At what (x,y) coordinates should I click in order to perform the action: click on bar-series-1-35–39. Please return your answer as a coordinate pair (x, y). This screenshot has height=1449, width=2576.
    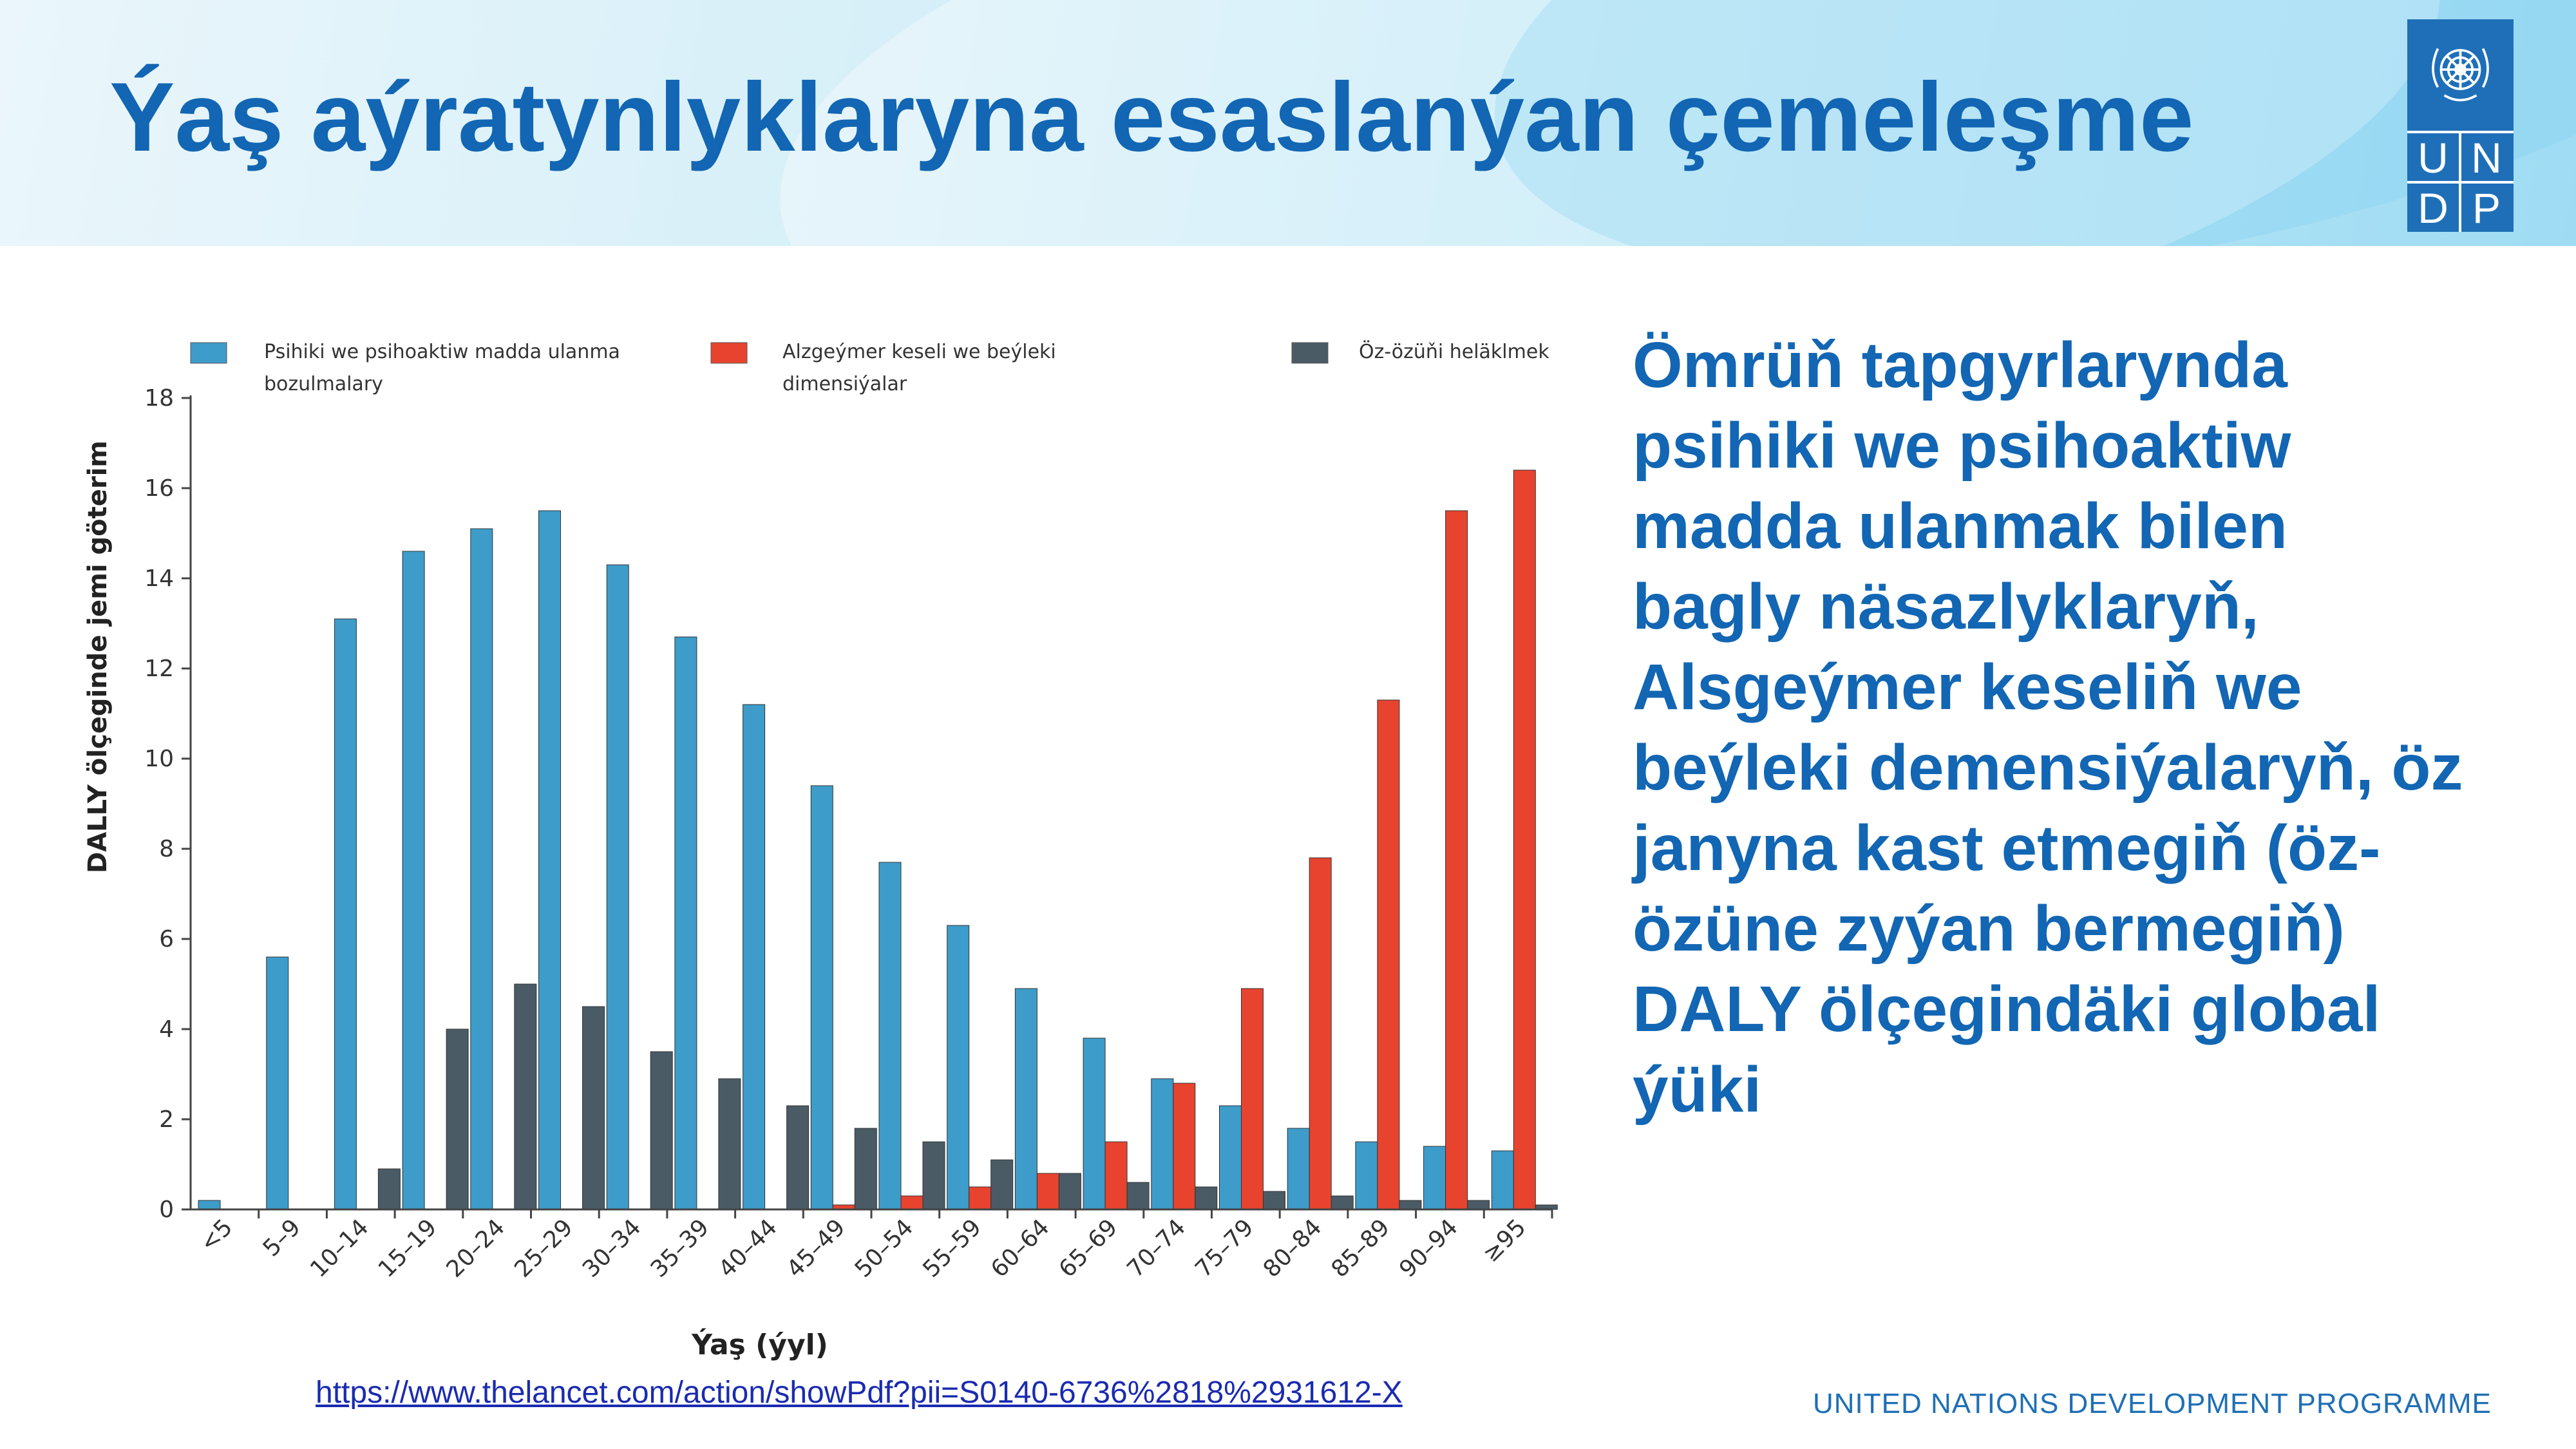
    Looking at the image, I should click on (685, 923).